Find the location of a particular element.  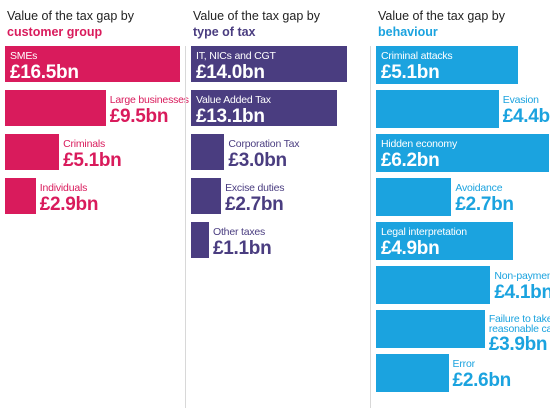

bar-label: Value Added Tax £13.1bn is located at coordinates (233, 110).